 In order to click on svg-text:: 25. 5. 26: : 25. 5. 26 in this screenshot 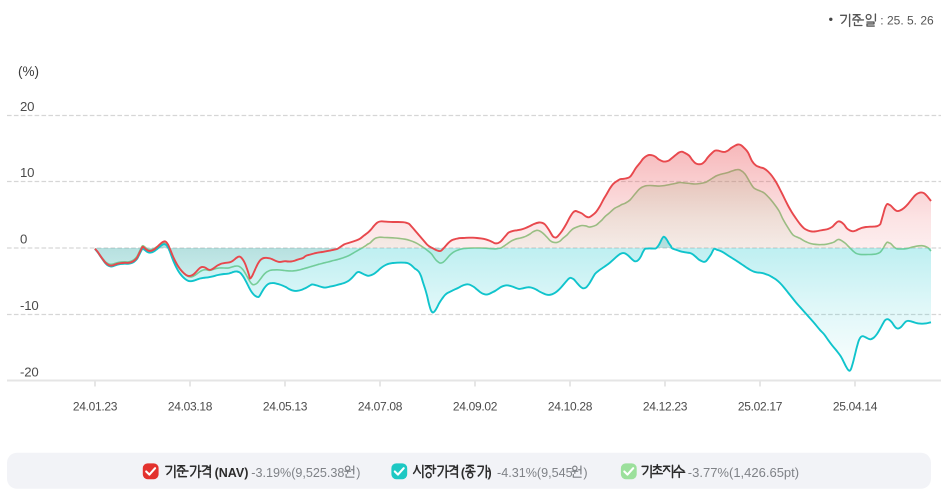, I will do `click(907, 21)`.